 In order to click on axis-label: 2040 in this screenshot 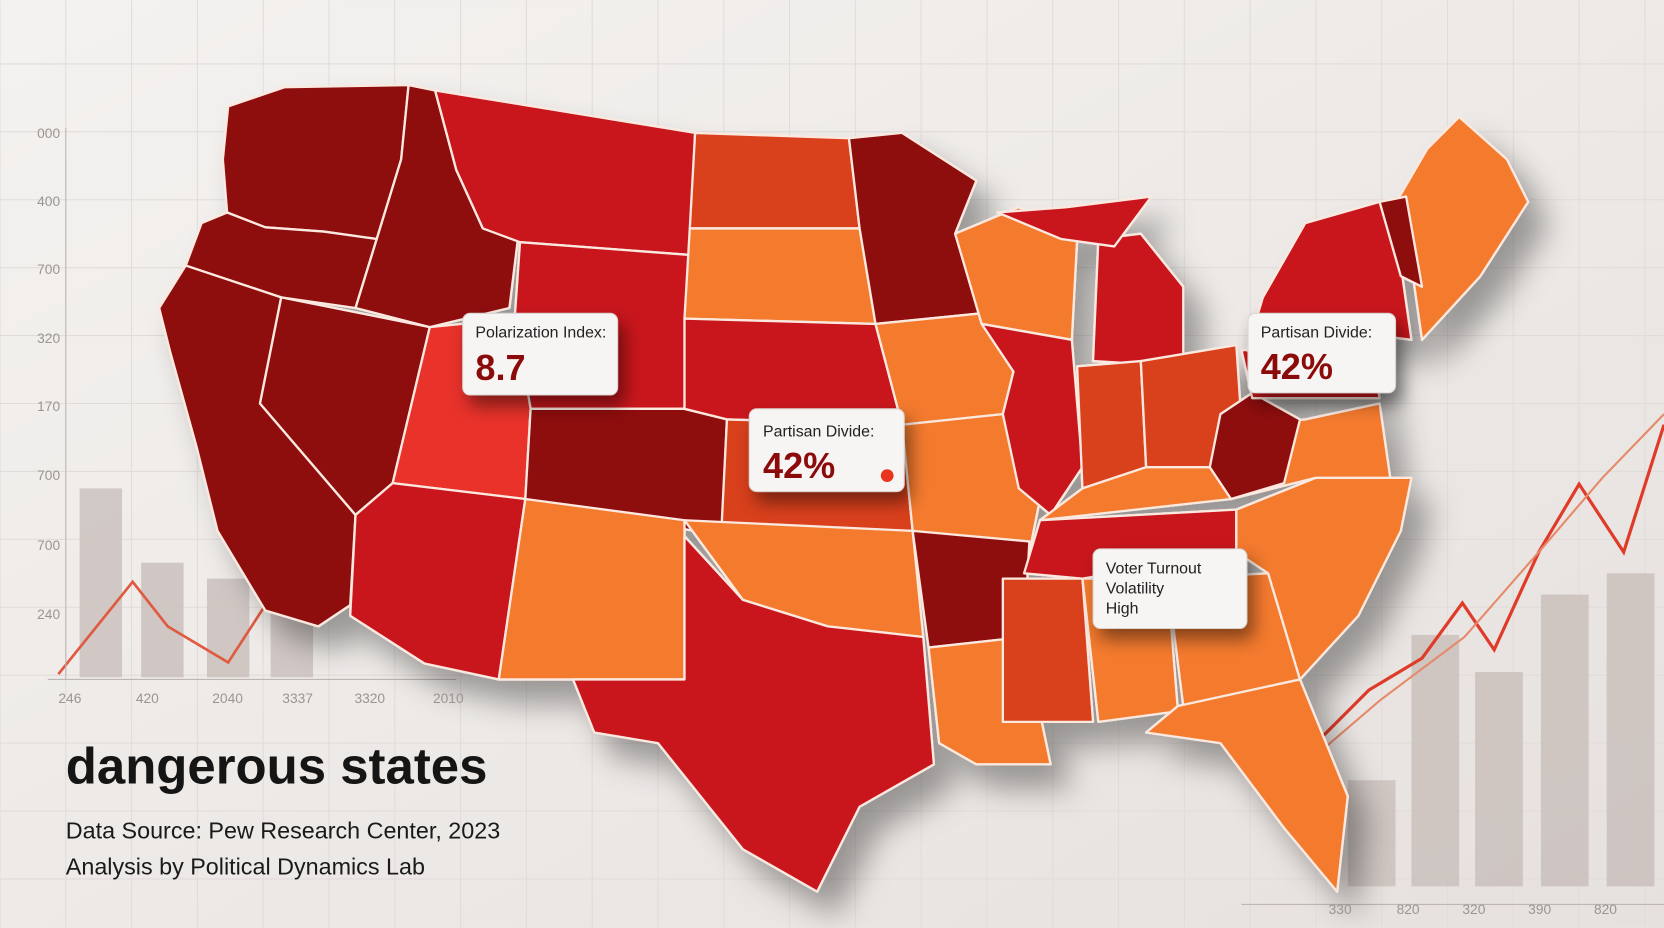, I will do `click(227, 698)`.